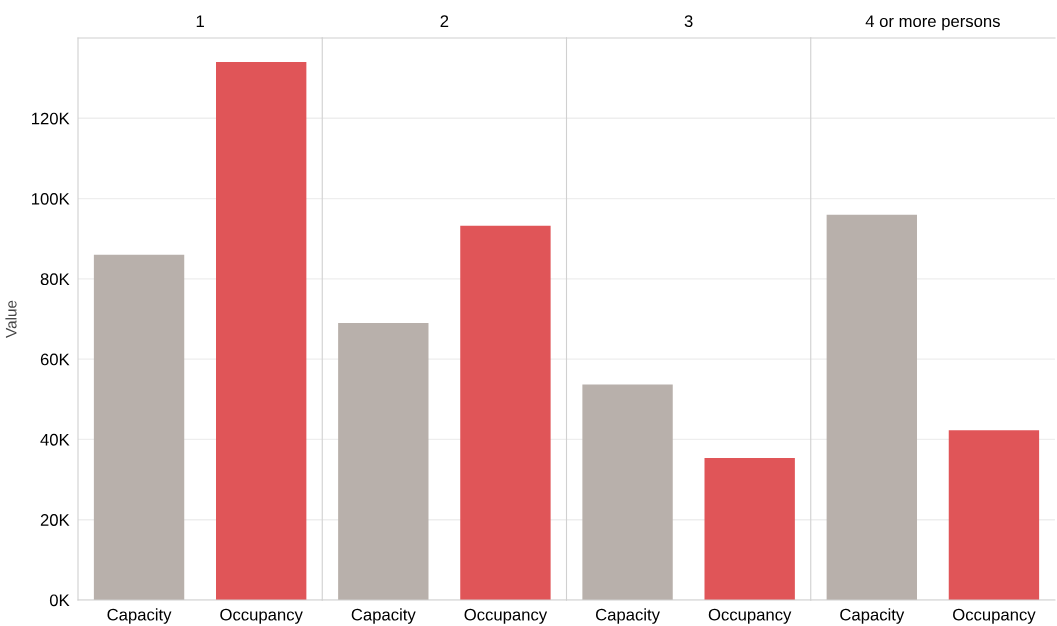 The height and width of the screenshot is (626, 1057). Describe the element at coordinates (51, 198) in the screenshot. I see `y-tick-label: 100K` at that location.